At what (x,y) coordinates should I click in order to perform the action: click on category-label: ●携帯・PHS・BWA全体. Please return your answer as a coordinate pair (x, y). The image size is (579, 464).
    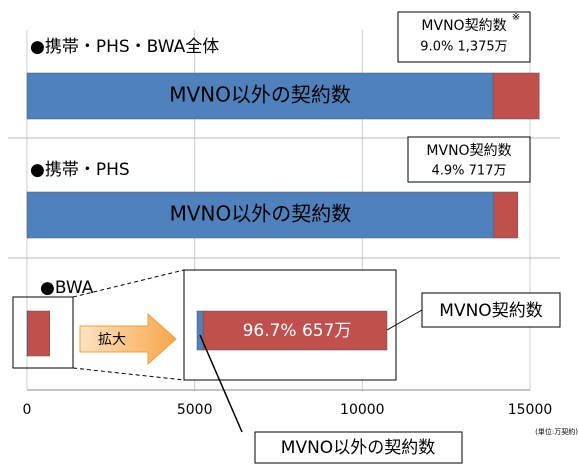
    Looking at the image, I should click on (124, 47).